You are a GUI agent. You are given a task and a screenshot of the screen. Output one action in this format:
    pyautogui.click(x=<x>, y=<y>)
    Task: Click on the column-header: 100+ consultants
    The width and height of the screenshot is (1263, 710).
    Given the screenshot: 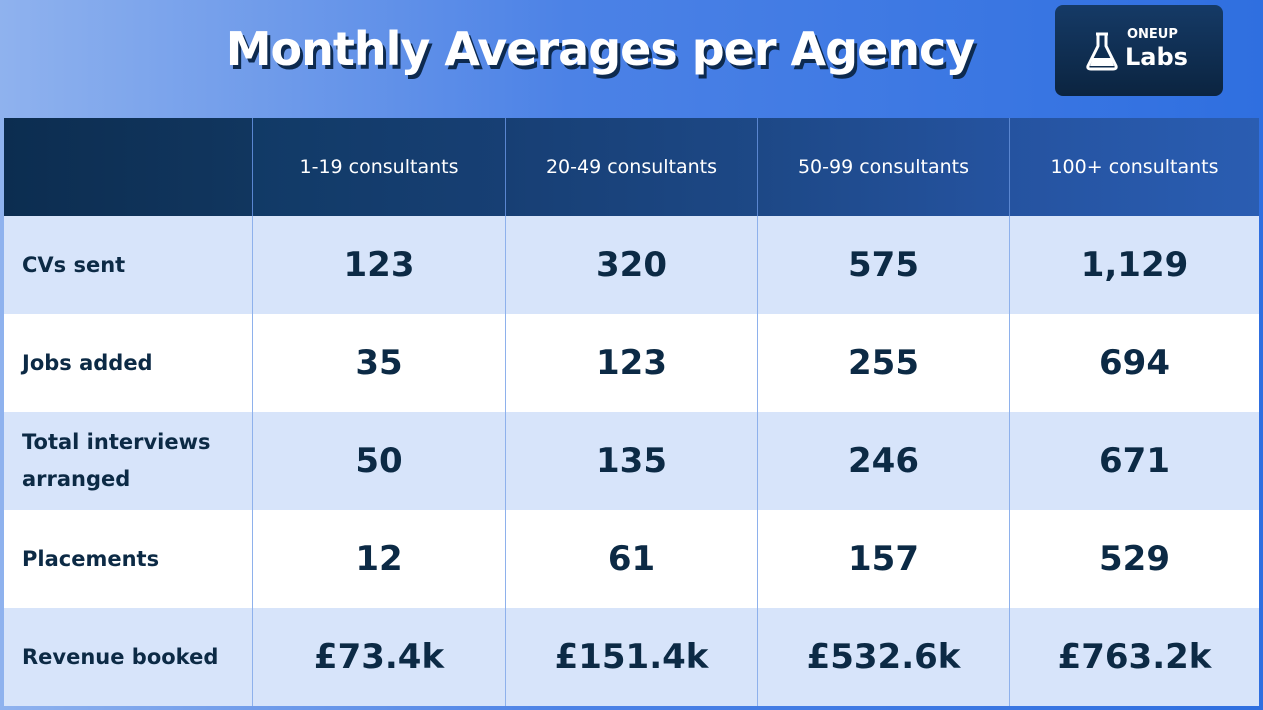 What is the action you would take?
    pyautogui.click(x=1134, y=167)
    